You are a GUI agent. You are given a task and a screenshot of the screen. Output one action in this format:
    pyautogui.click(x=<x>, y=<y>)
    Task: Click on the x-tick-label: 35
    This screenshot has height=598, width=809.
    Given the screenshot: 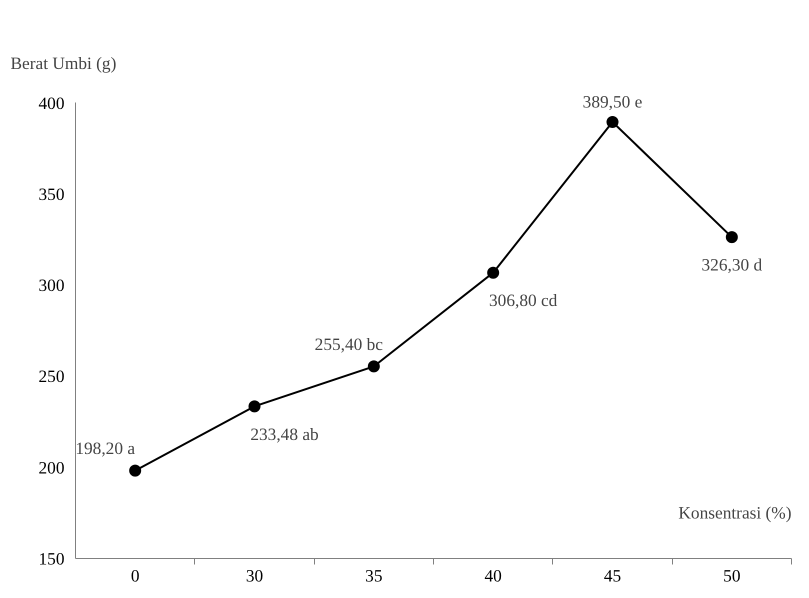 What is the action you would take?
    pyautogui.click(x=373, y=576)
    